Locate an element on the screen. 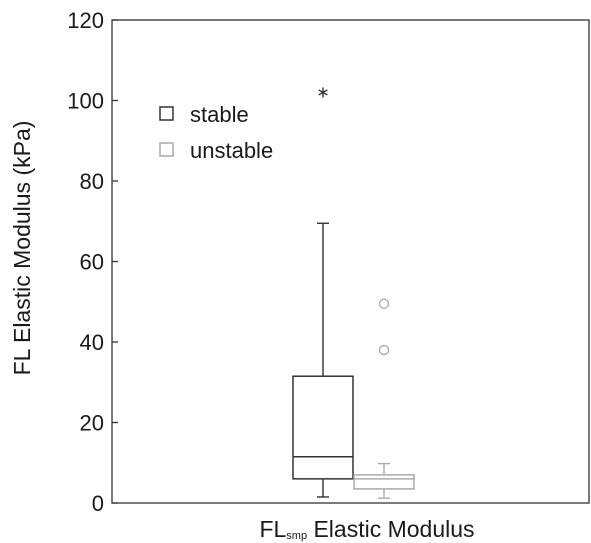  legend-swatch-stable is located at coordinates (166, 113).